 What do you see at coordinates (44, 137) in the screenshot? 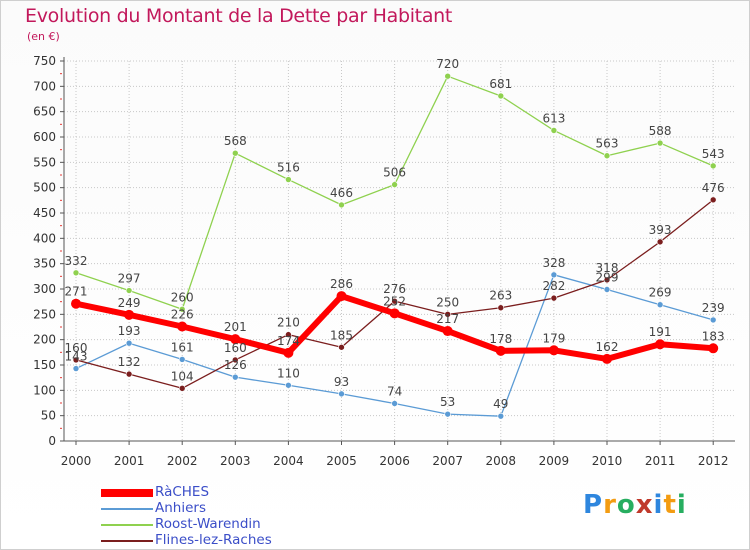
I see `y-tick-label: 600` at bounding box center [44, 137].